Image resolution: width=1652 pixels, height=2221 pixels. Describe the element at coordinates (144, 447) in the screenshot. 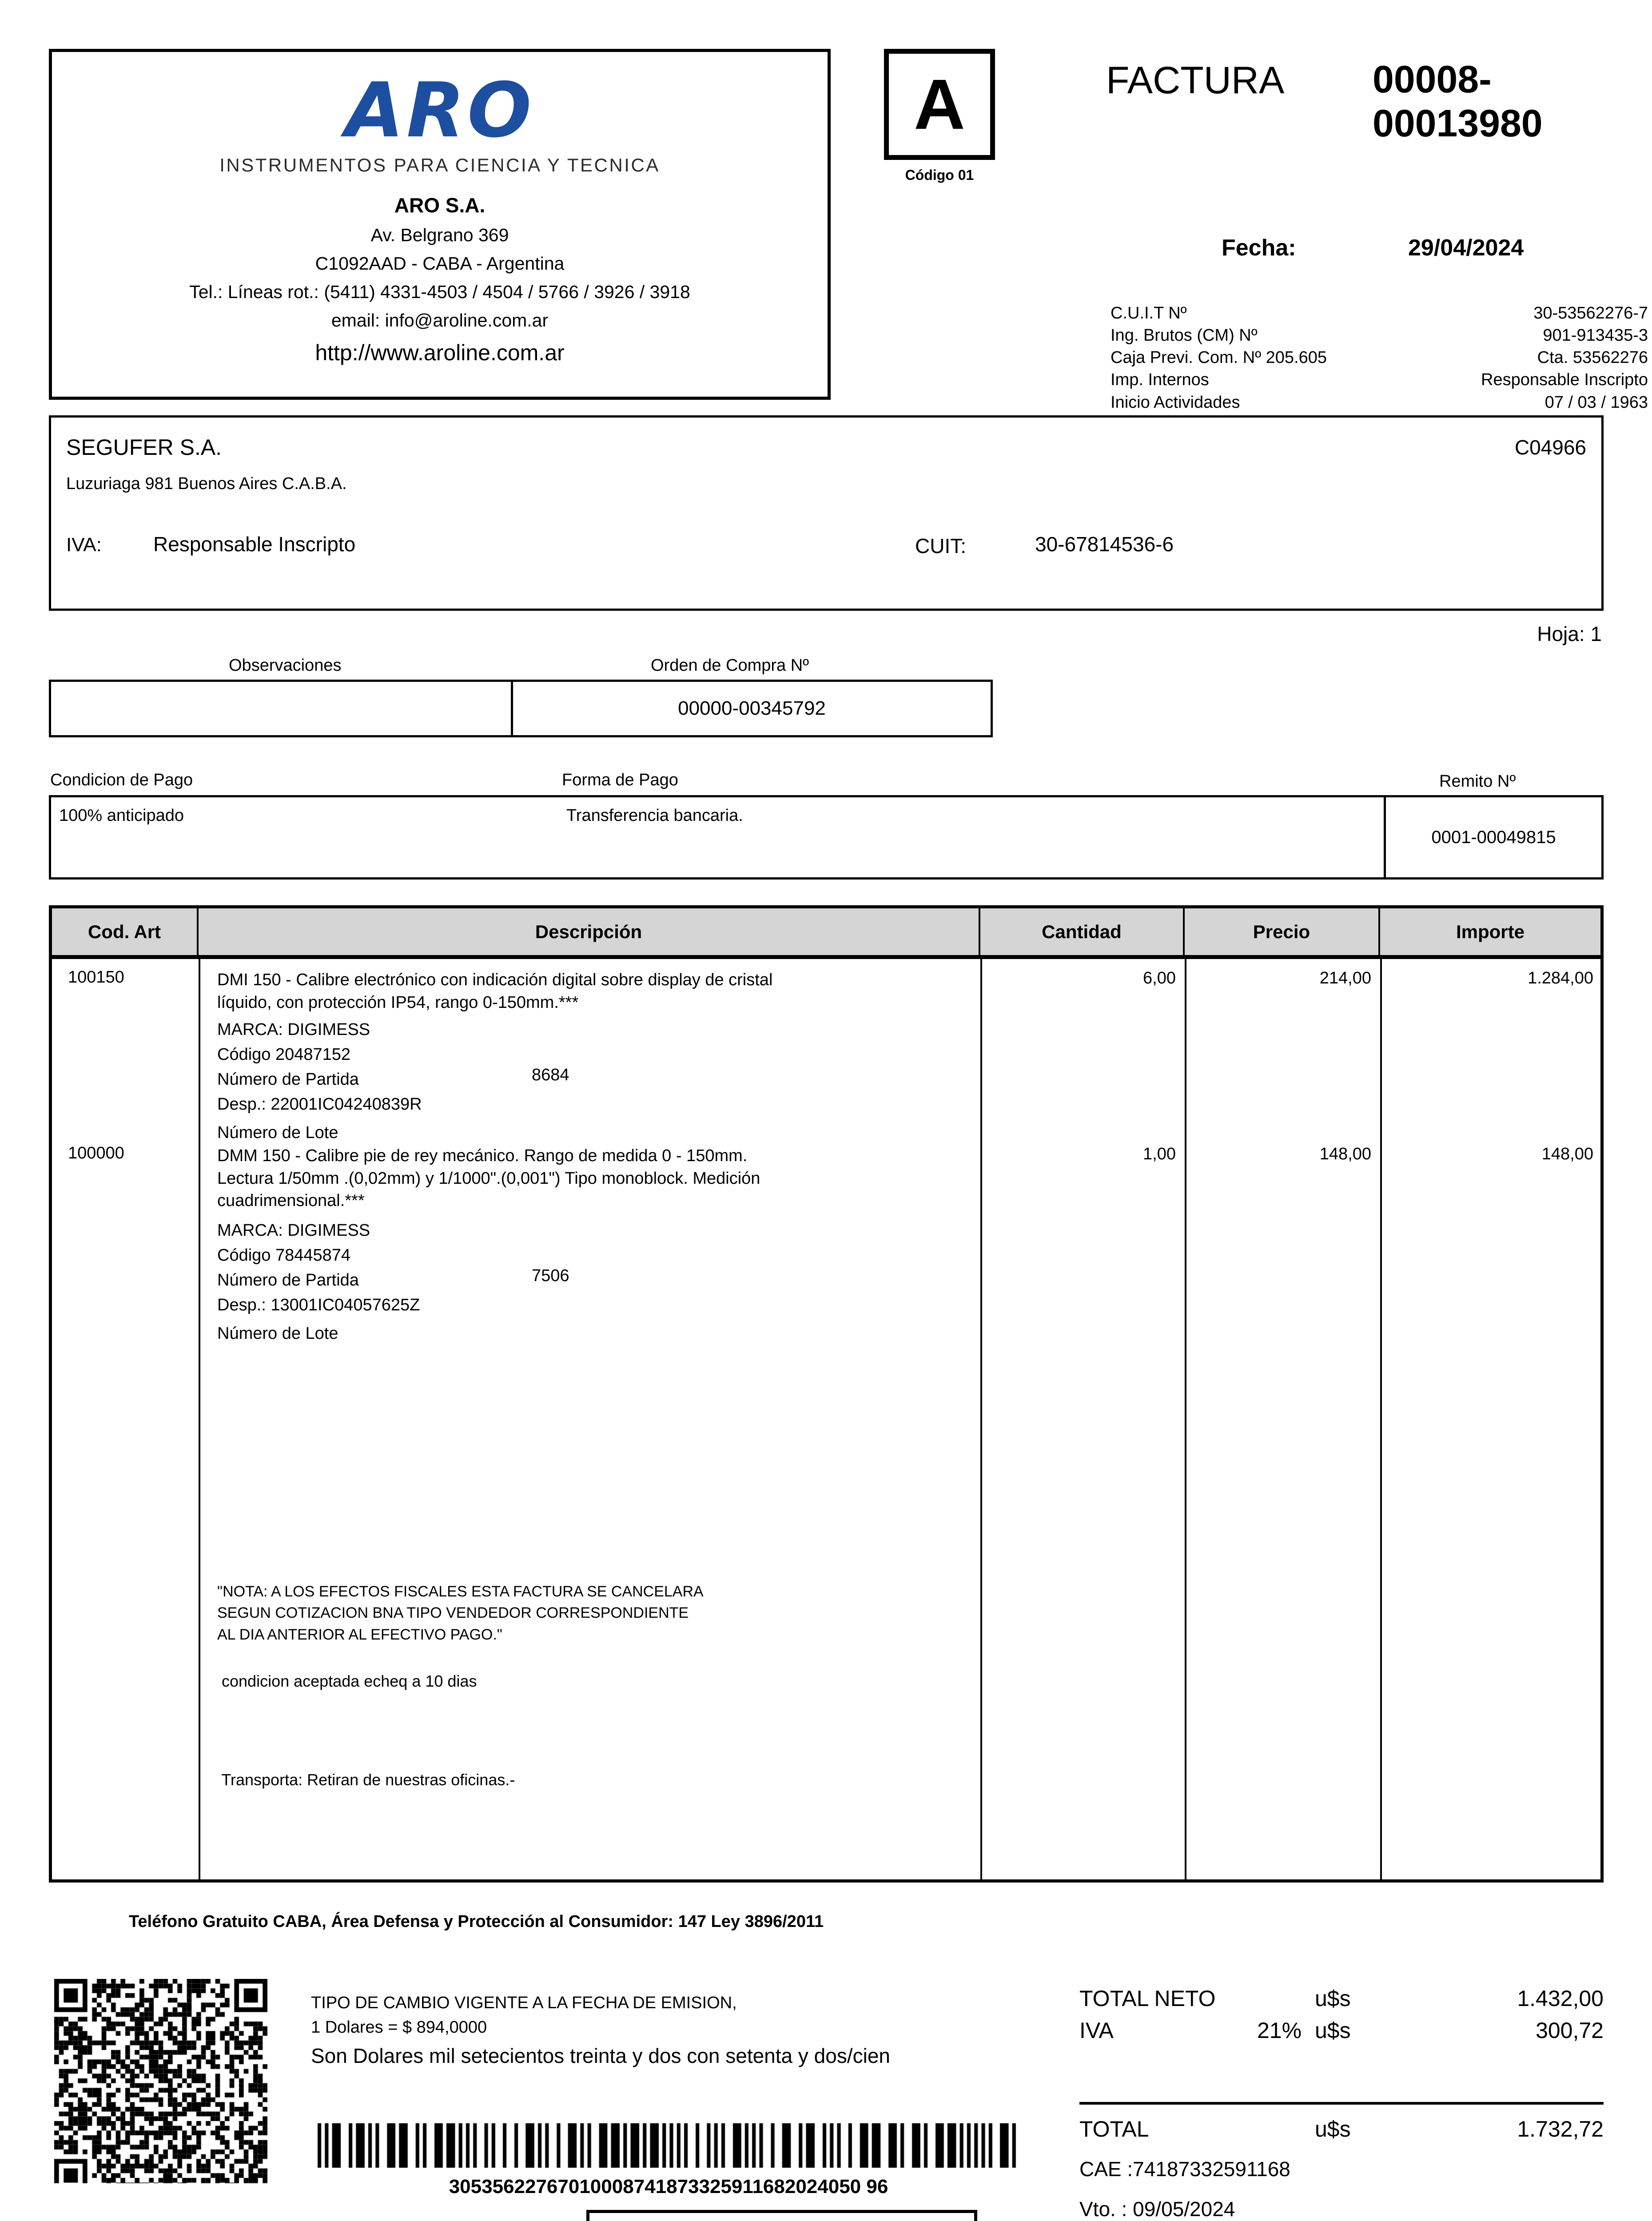

I see `customer-name: SEGUFER S.A.` at that location.